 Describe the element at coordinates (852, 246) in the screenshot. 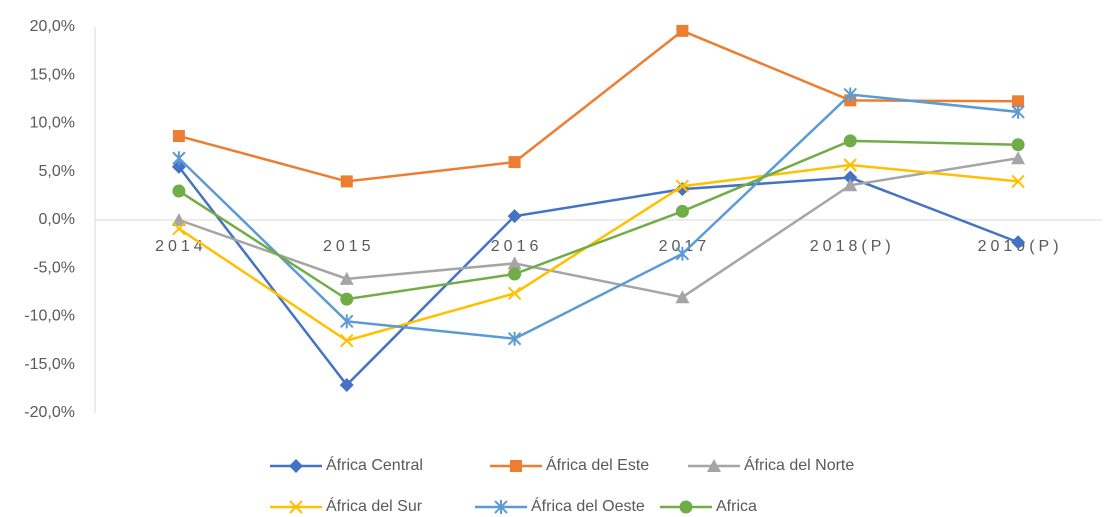

I see `x-tick-label: 2018(P)` at that location.